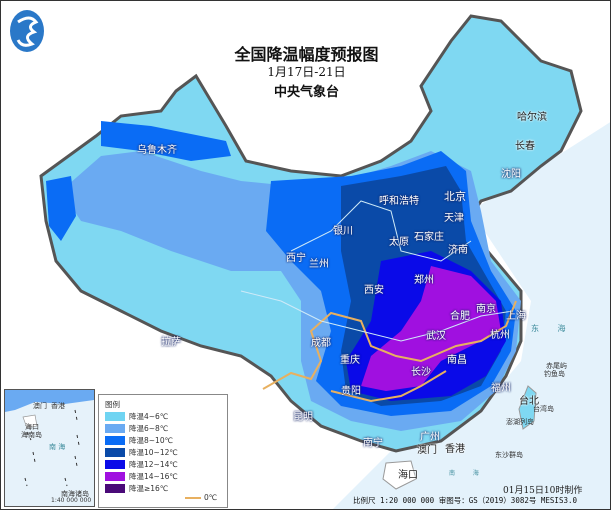  What do you see at coordinates (454, 218) in the screenshot?
I see `city-label: 天津` at bounding box center [454, 218].